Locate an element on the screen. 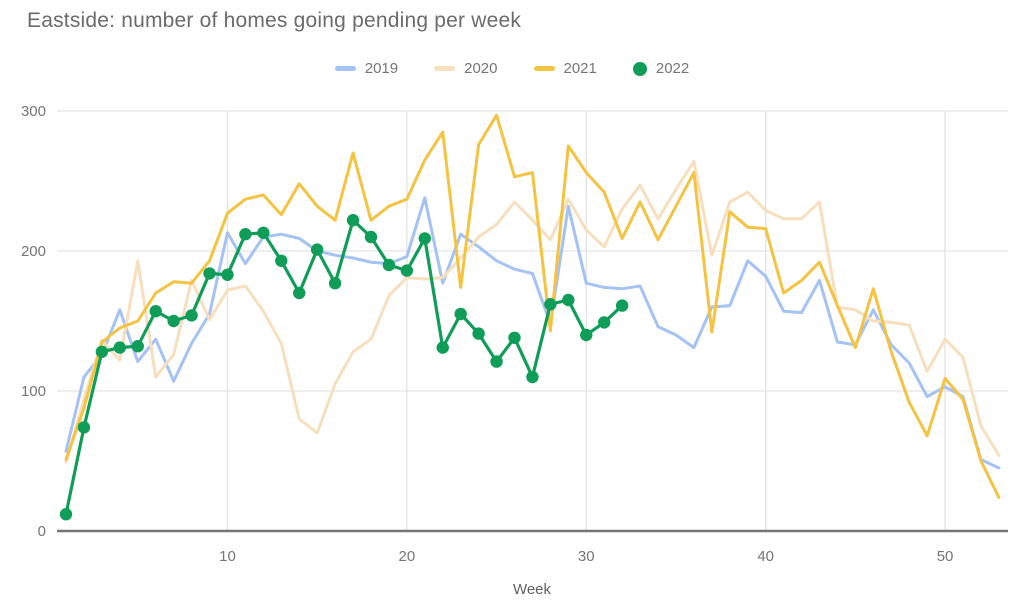  legend-label-2021: 2021 is located at coordinates (580, 68).